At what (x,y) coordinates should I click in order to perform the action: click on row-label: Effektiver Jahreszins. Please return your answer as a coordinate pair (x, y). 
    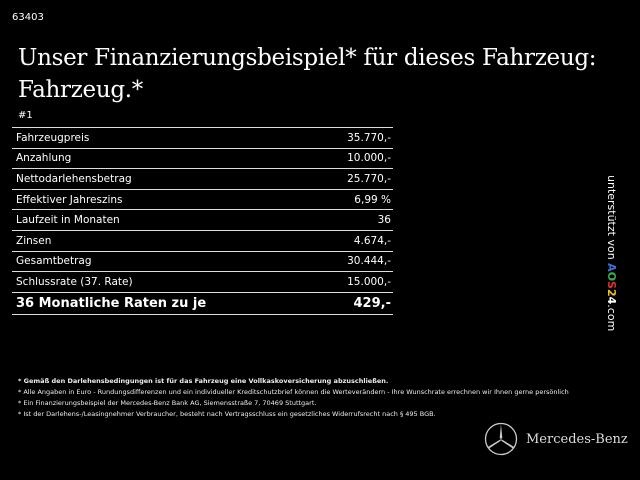
    Looking at the image, I should click on (69, 199).